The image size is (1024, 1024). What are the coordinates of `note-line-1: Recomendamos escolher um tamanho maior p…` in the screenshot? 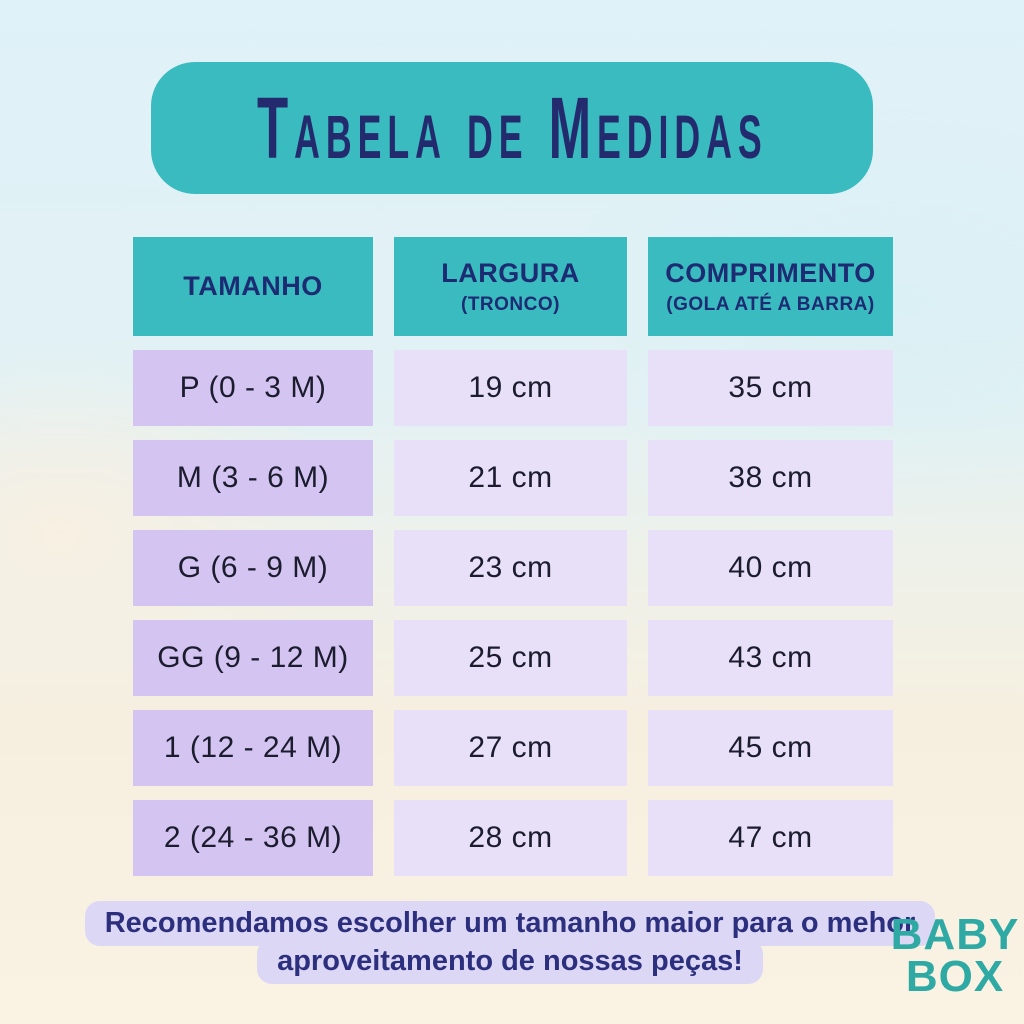 It's located at (510, 923).